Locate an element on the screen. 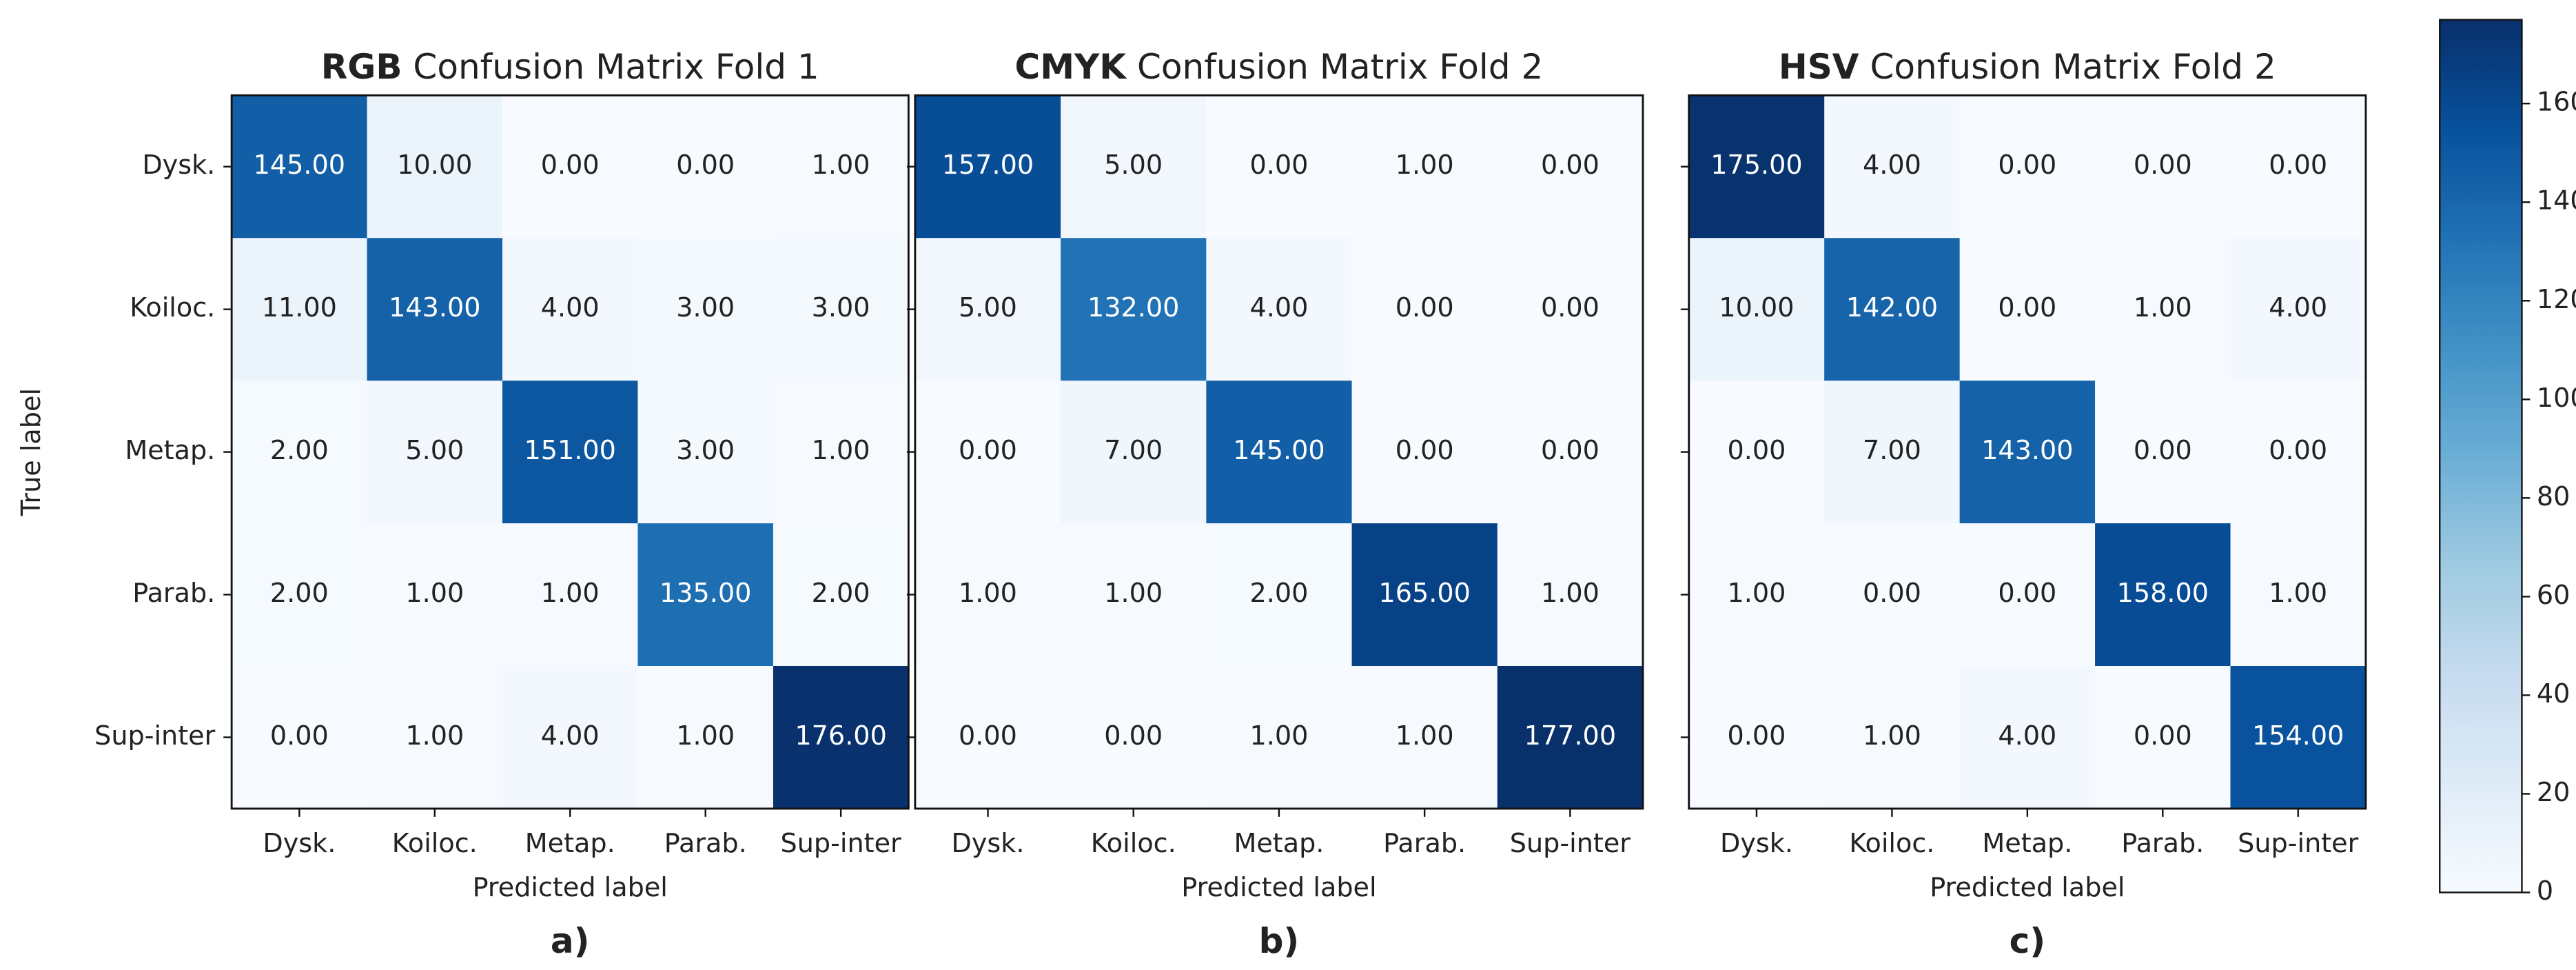  cell-label: 132.00 is located at coordinates (1133, 307).